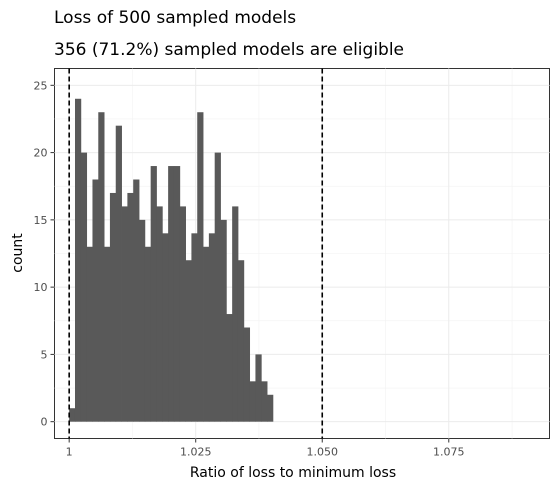 This screenshot has width=559, height=490. I want to click on y-tick-label: 20, so click(41, 153).